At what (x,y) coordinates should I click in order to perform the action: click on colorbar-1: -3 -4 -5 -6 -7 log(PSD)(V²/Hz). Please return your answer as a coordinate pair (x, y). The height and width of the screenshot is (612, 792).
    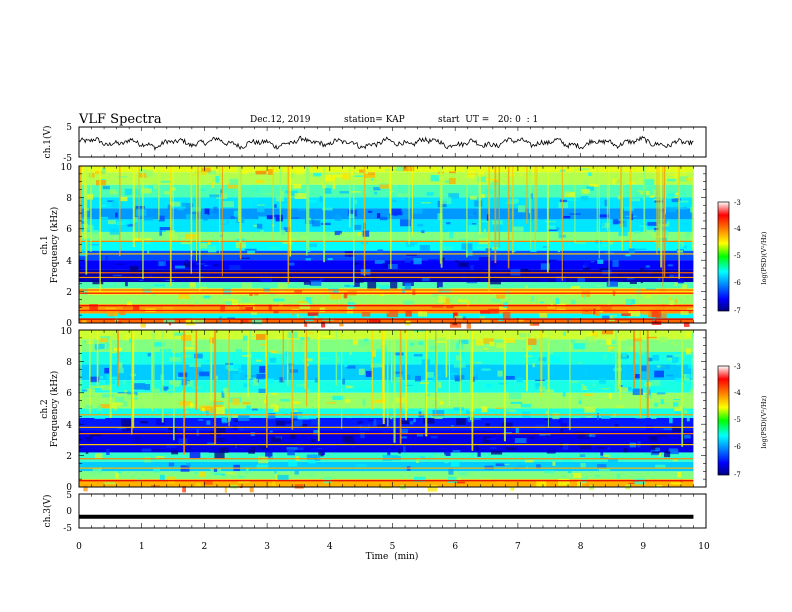
    Looking at the image, I should click on (742, 257).